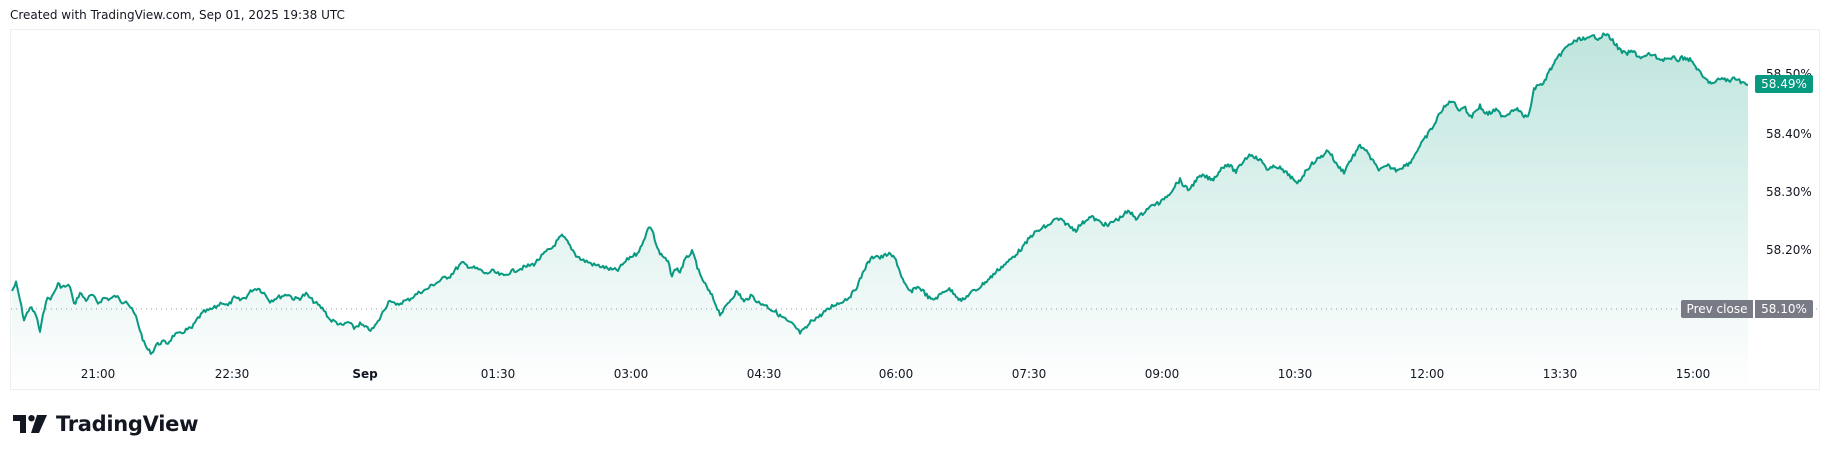  Describe the element at coordinates (1295, 374) in the screenshot. I see `time-axis-label: 10:30` at that location.